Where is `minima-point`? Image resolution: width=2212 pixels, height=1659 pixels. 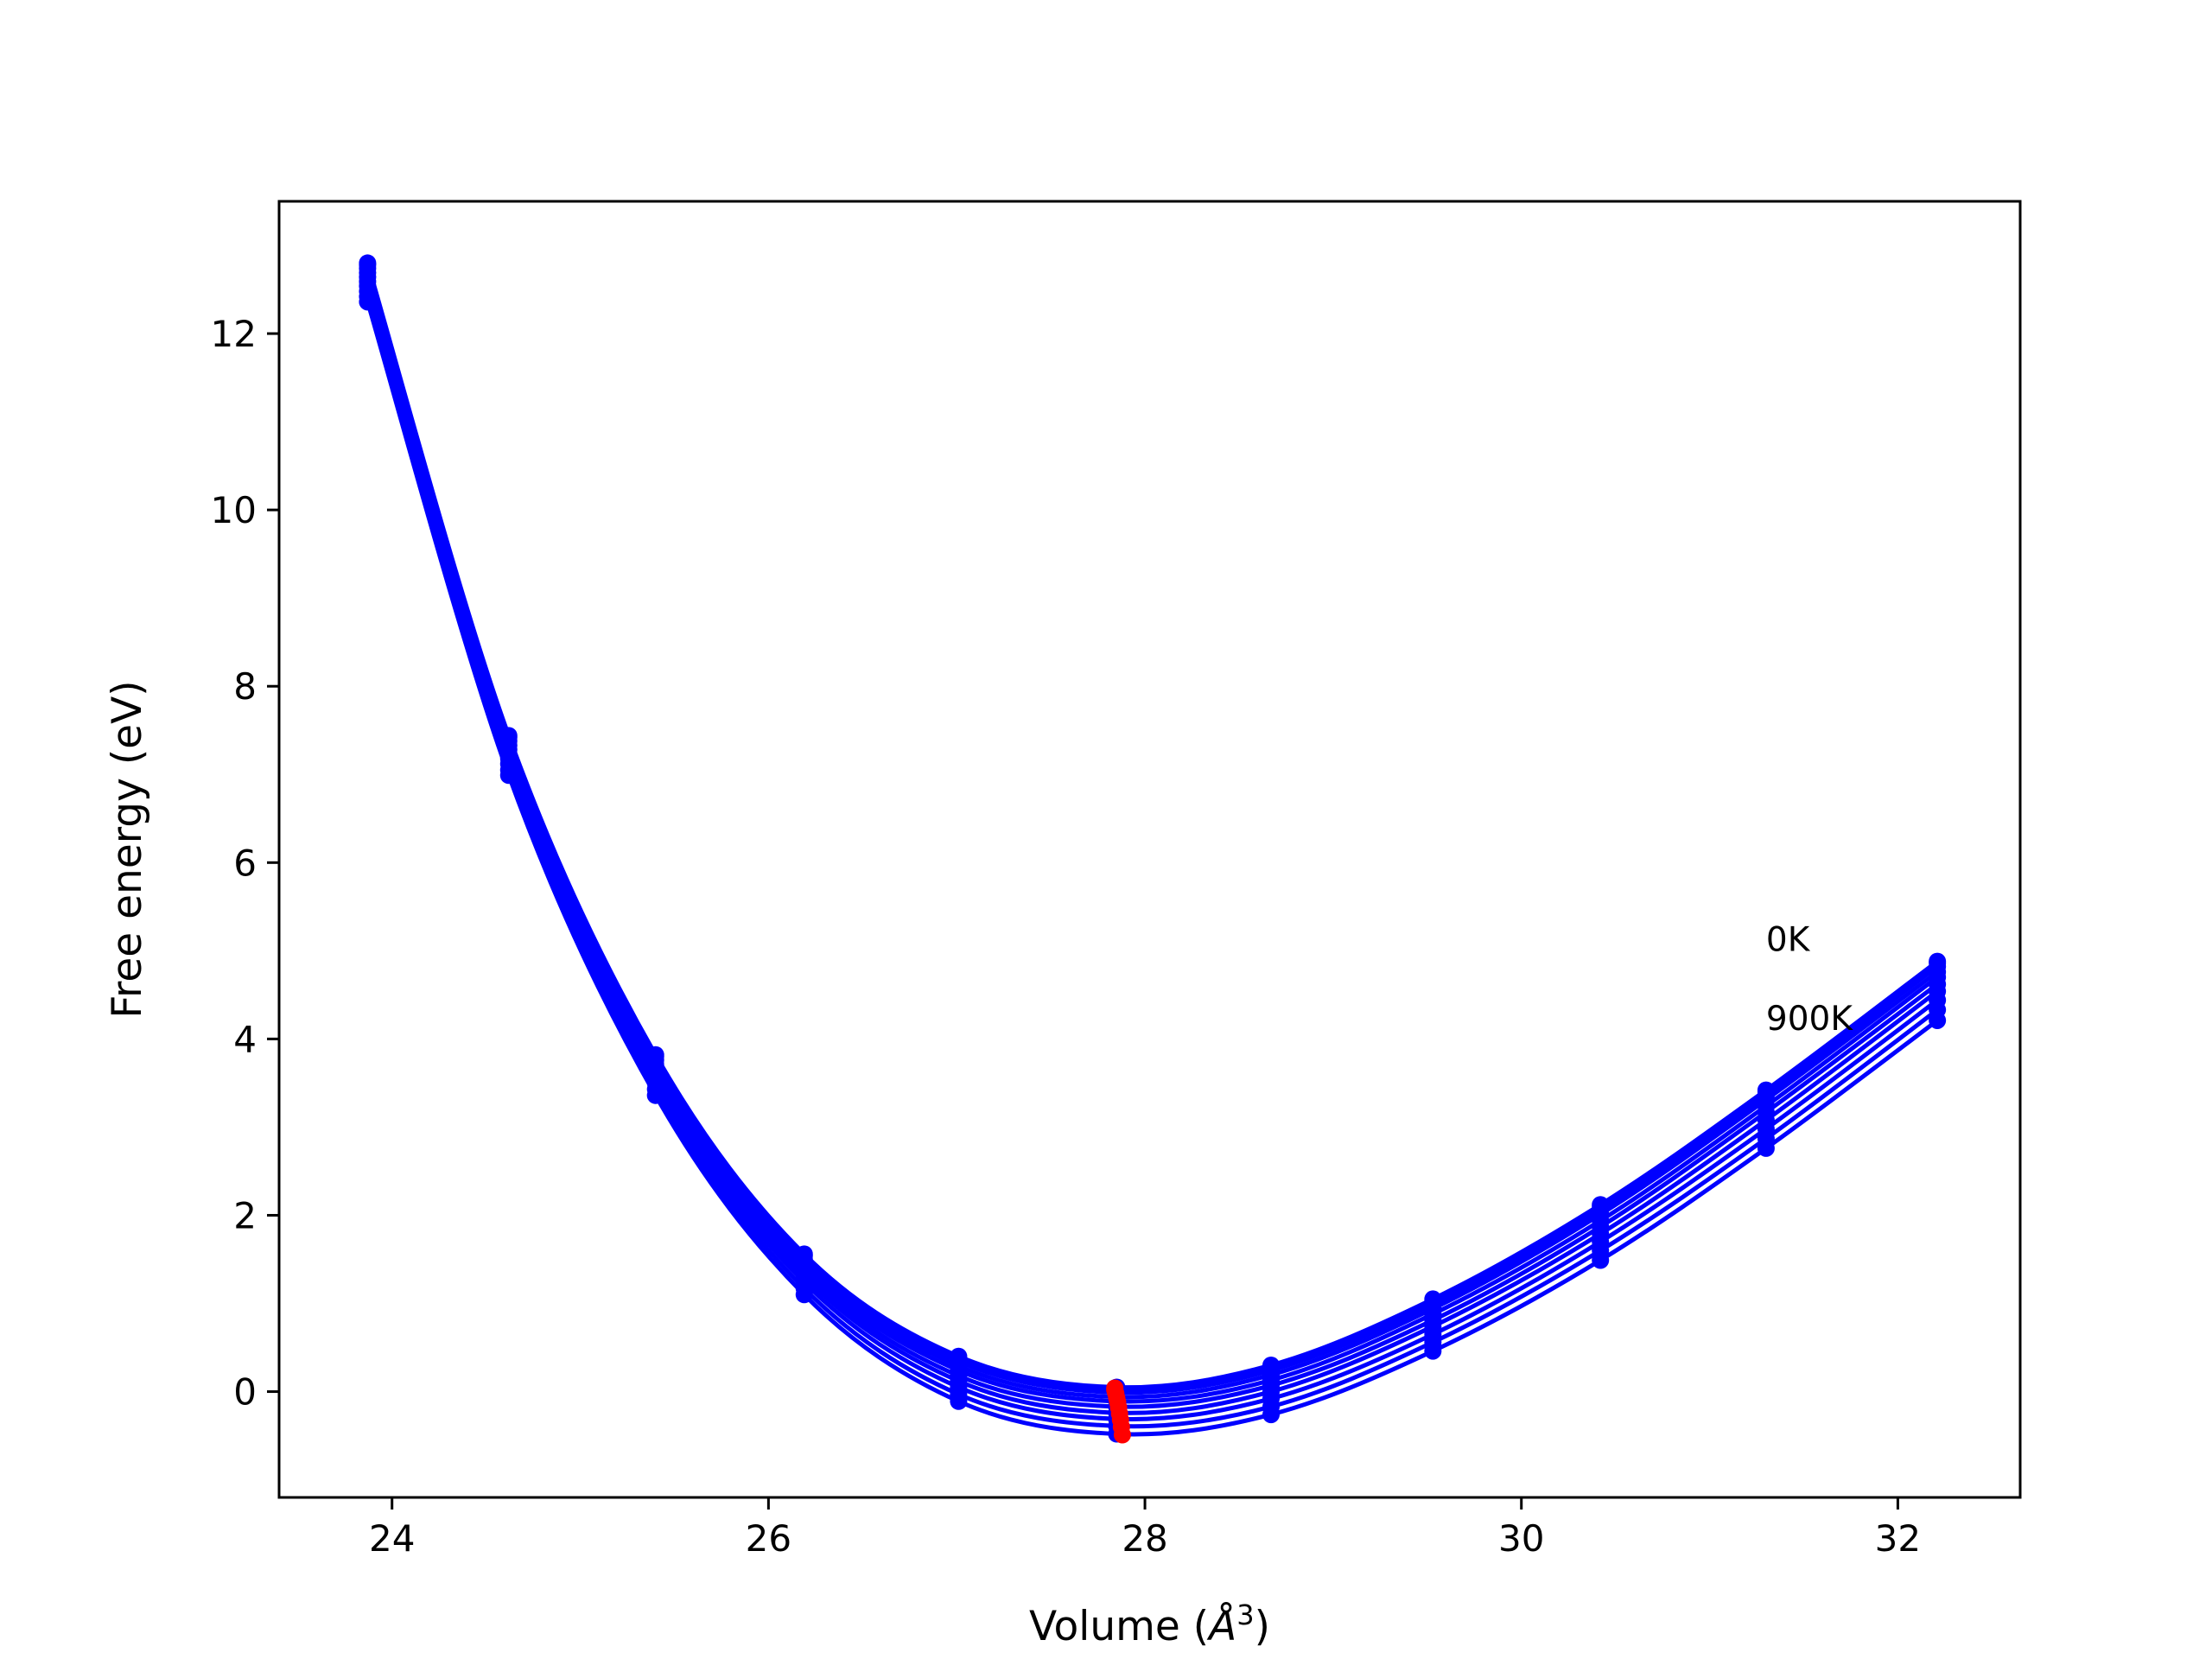 minima-point is located at coordinates (1122, 1435).